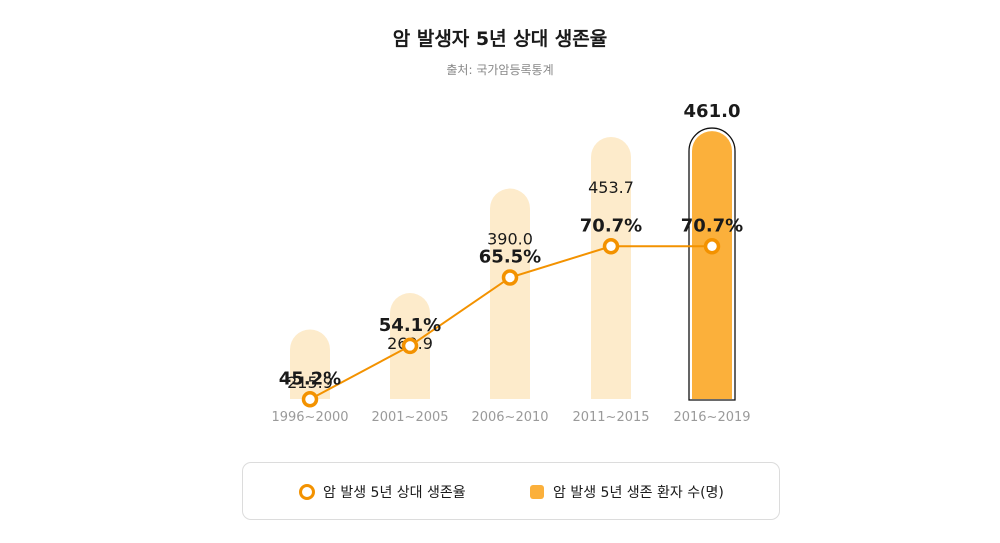  Describe the element at coordinates (611, 267) in the screenshot. I see `bar-2011~2015` at that location.